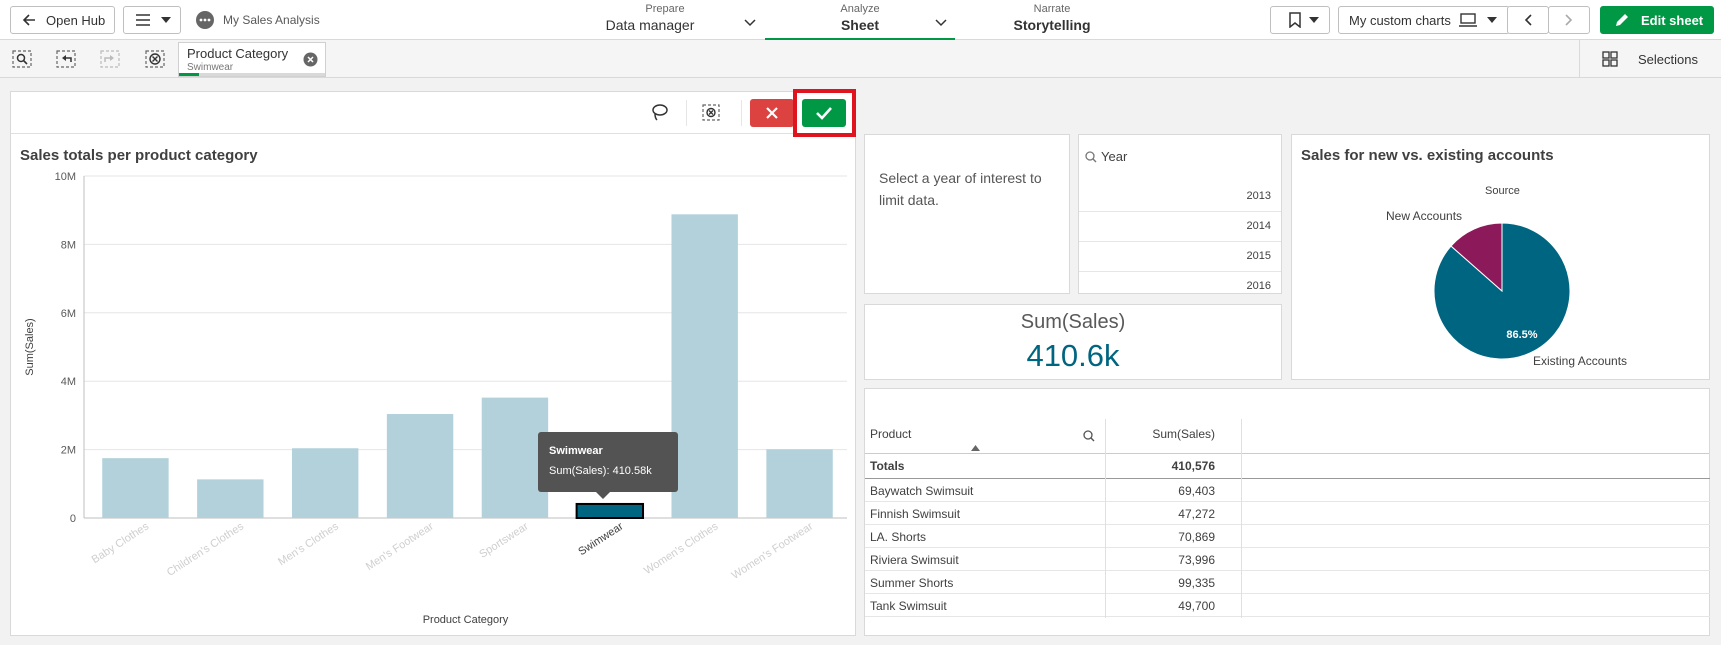 The height and width of the screenshot is (645, 1721). I want to click on table-row: Tank Swimsuit 49,700, so click(1287, 605).